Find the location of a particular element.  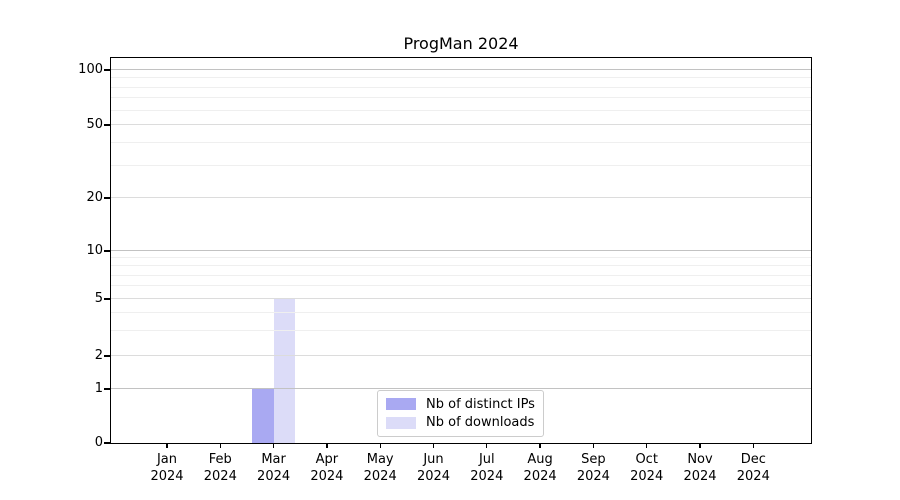

x-tick-month: Sep is located at coordinates (593, 459).